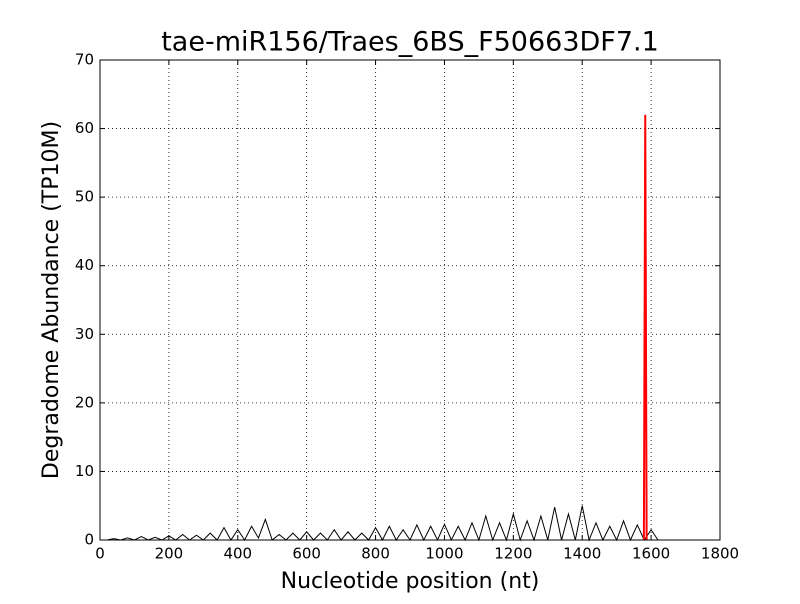  What do you see at coordinates (720, 554) in the screenshot?
I see `x-tick-label: 1800` at bounding box center [720, 554].